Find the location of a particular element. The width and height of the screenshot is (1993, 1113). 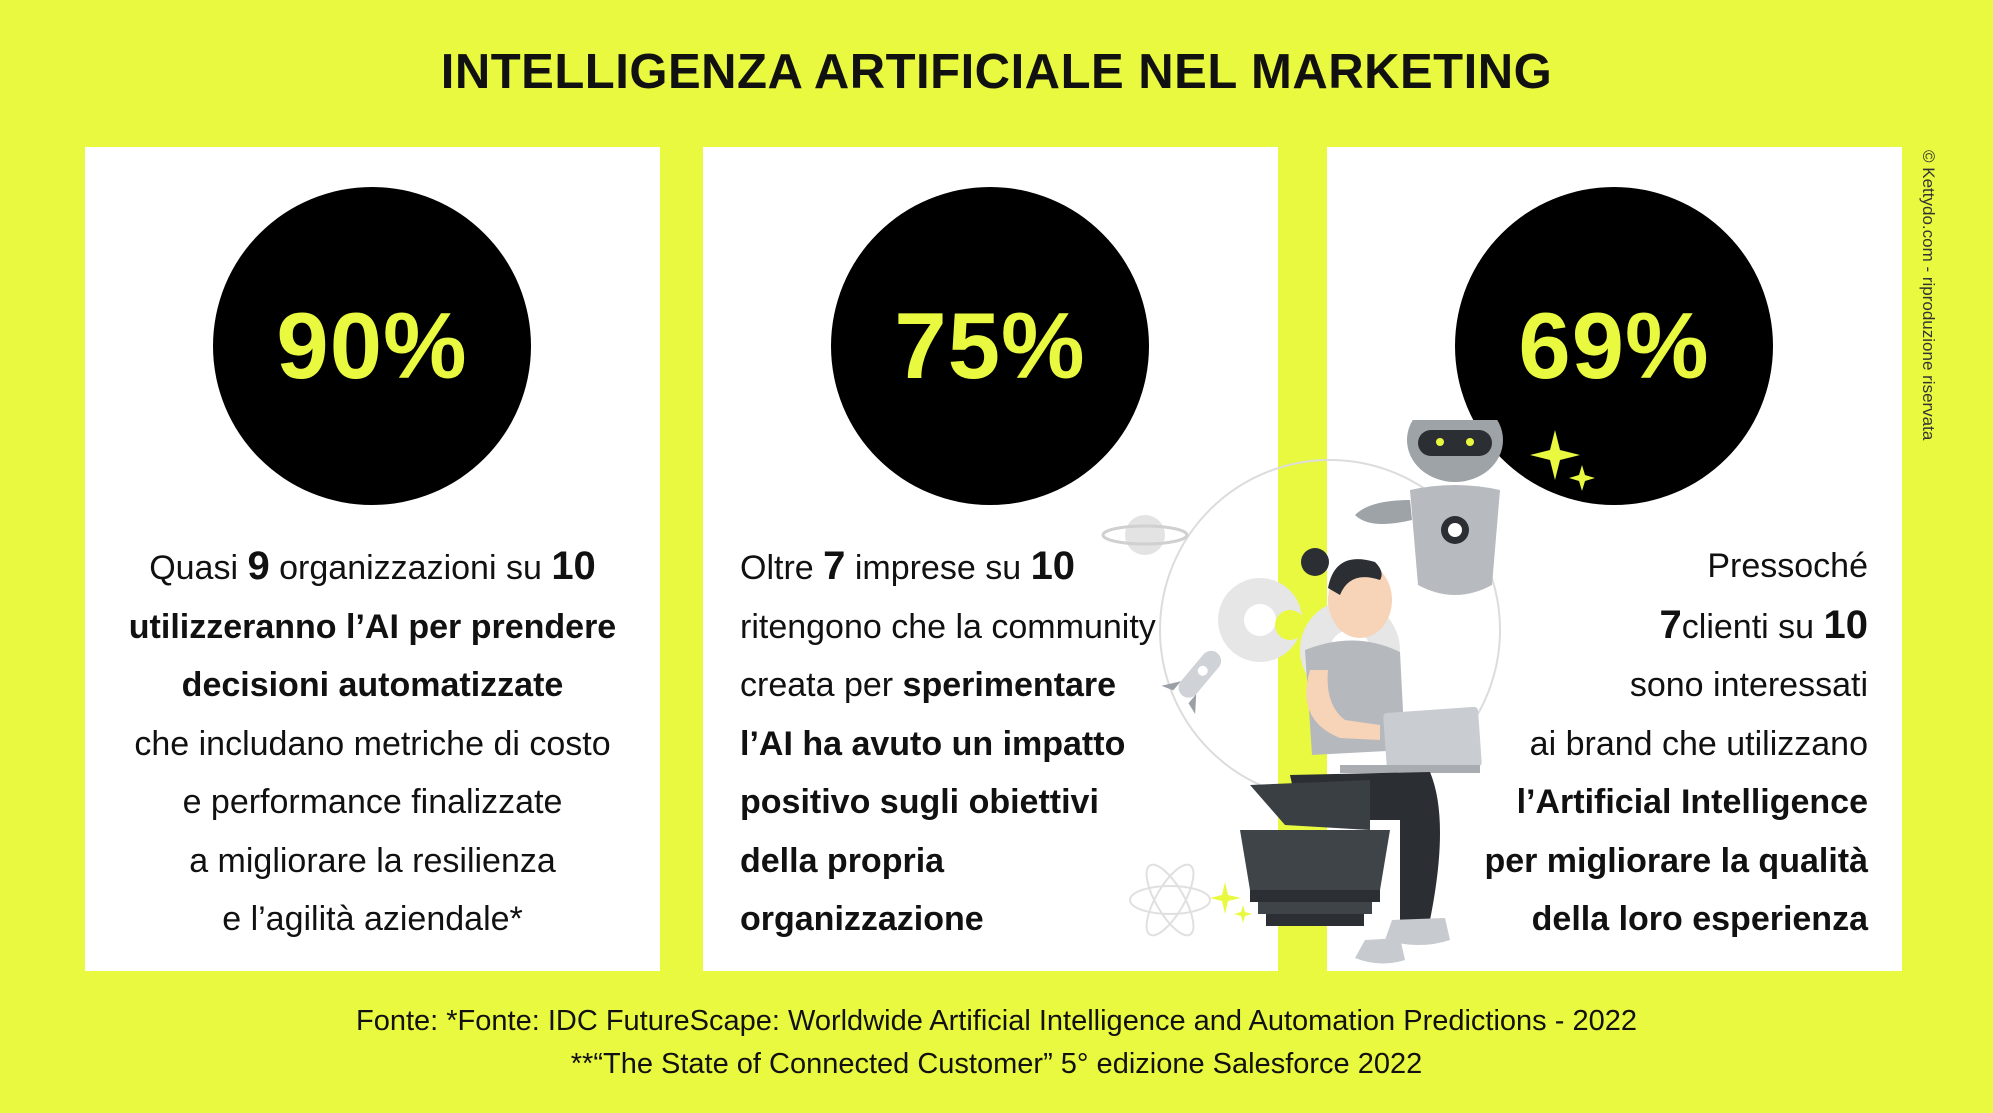

robot-icon is located at coordinates (1429, 507).